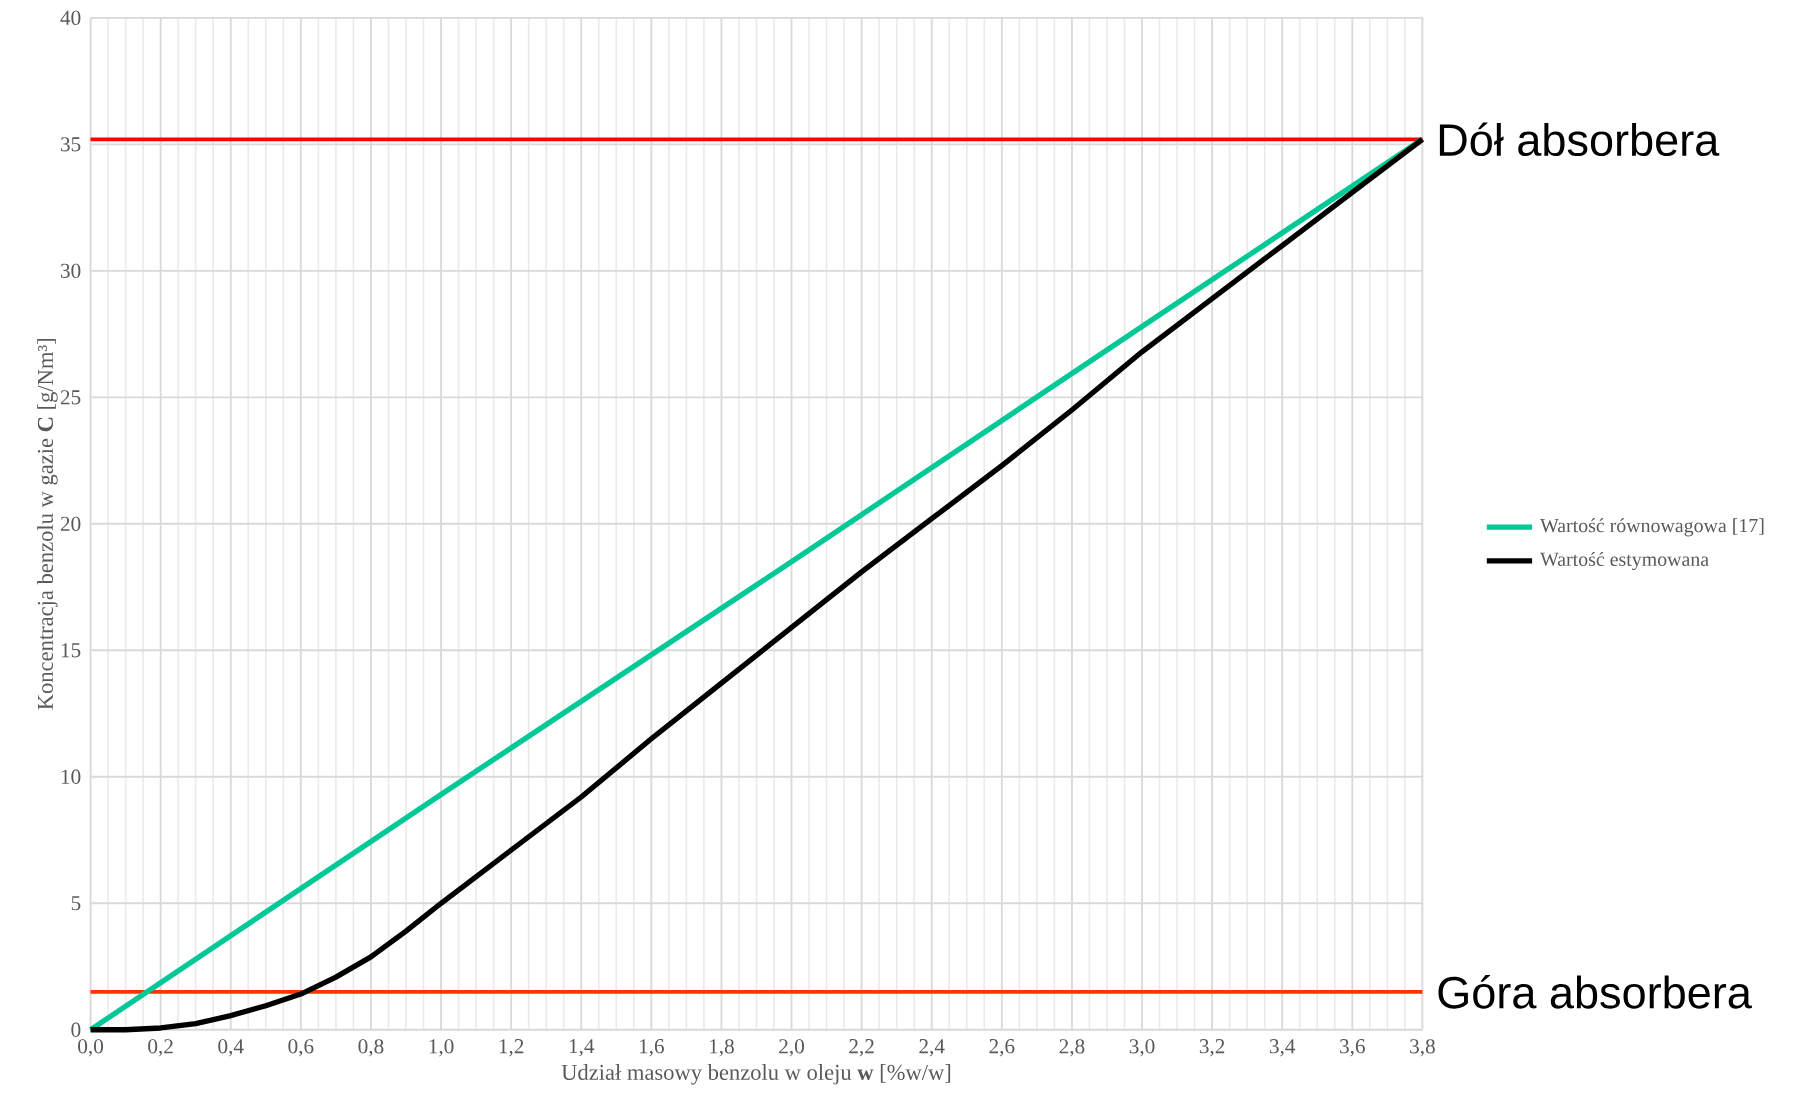 Image resolution: width=1811 pixels, height=1112 pixels. I want to click on x-tick-label: 0,6, so click(301, 1048).